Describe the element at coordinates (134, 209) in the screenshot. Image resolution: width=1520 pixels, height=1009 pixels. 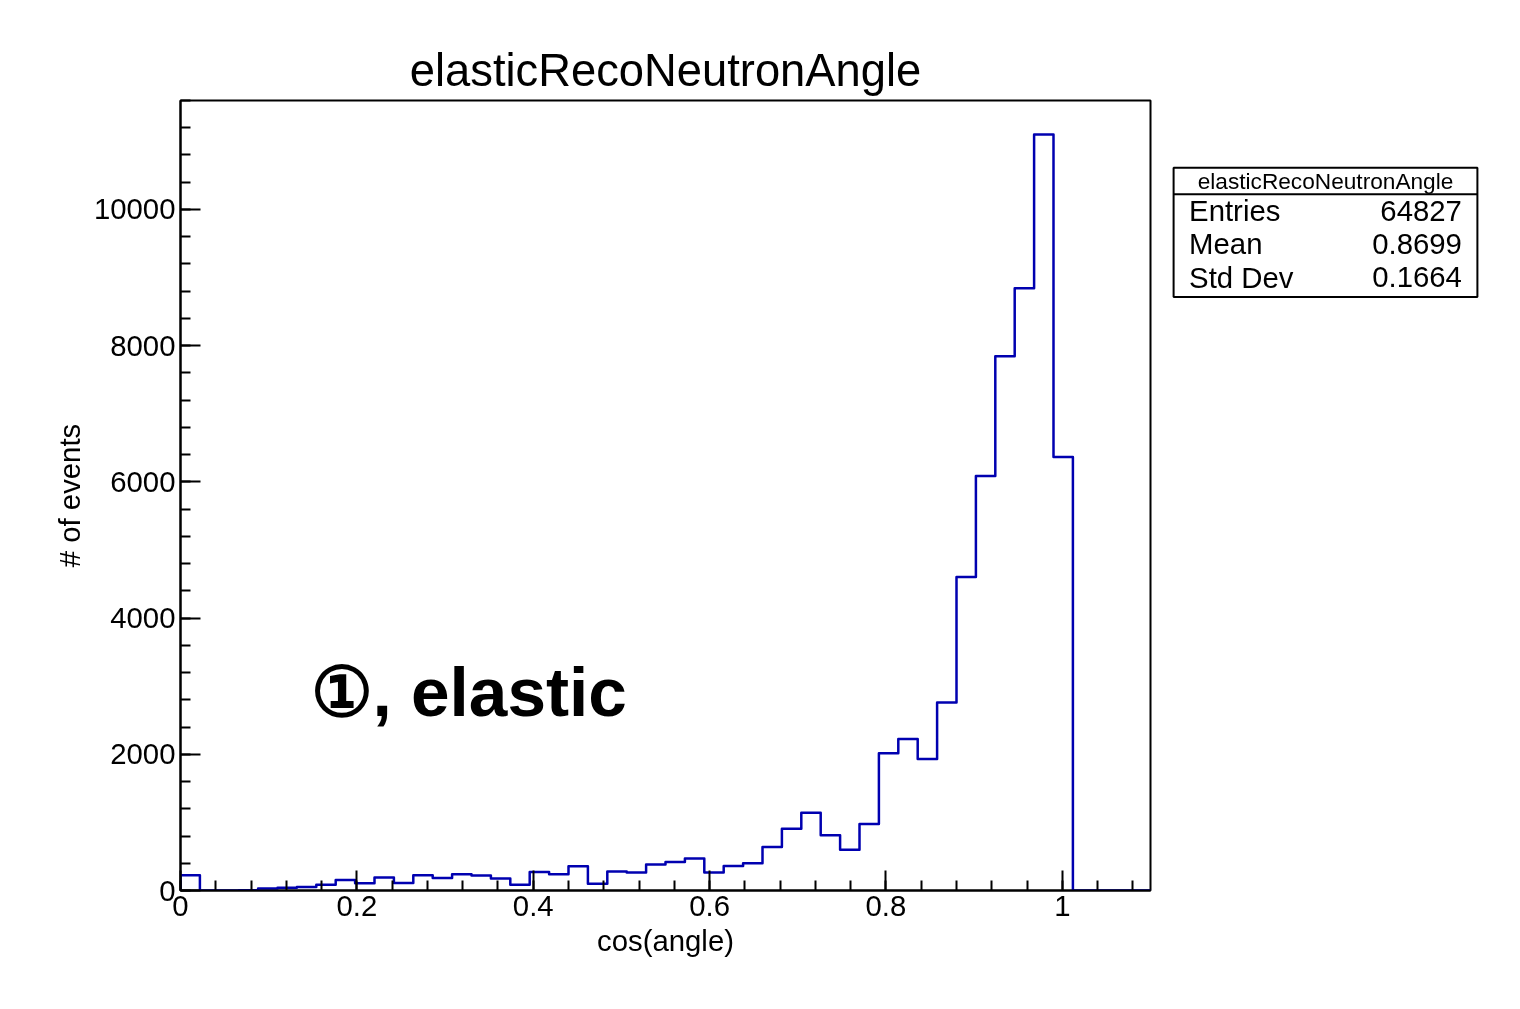
I see `y-tick-label: 10000` at that location.